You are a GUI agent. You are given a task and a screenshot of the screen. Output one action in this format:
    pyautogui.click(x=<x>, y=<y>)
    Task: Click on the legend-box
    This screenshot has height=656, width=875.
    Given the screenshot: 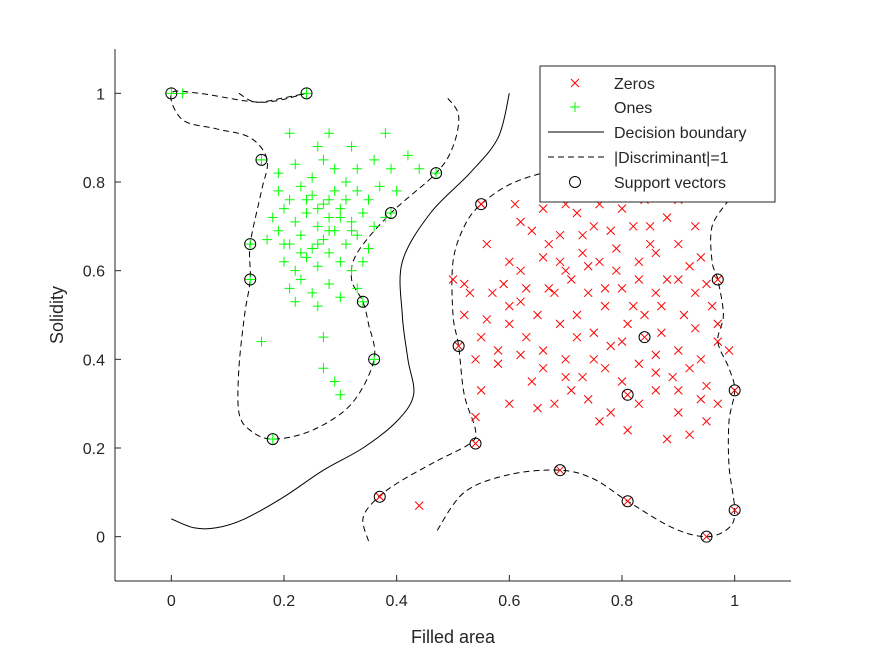 What is the action you would take?
    pyautogui.click(x=657, y=134)
    